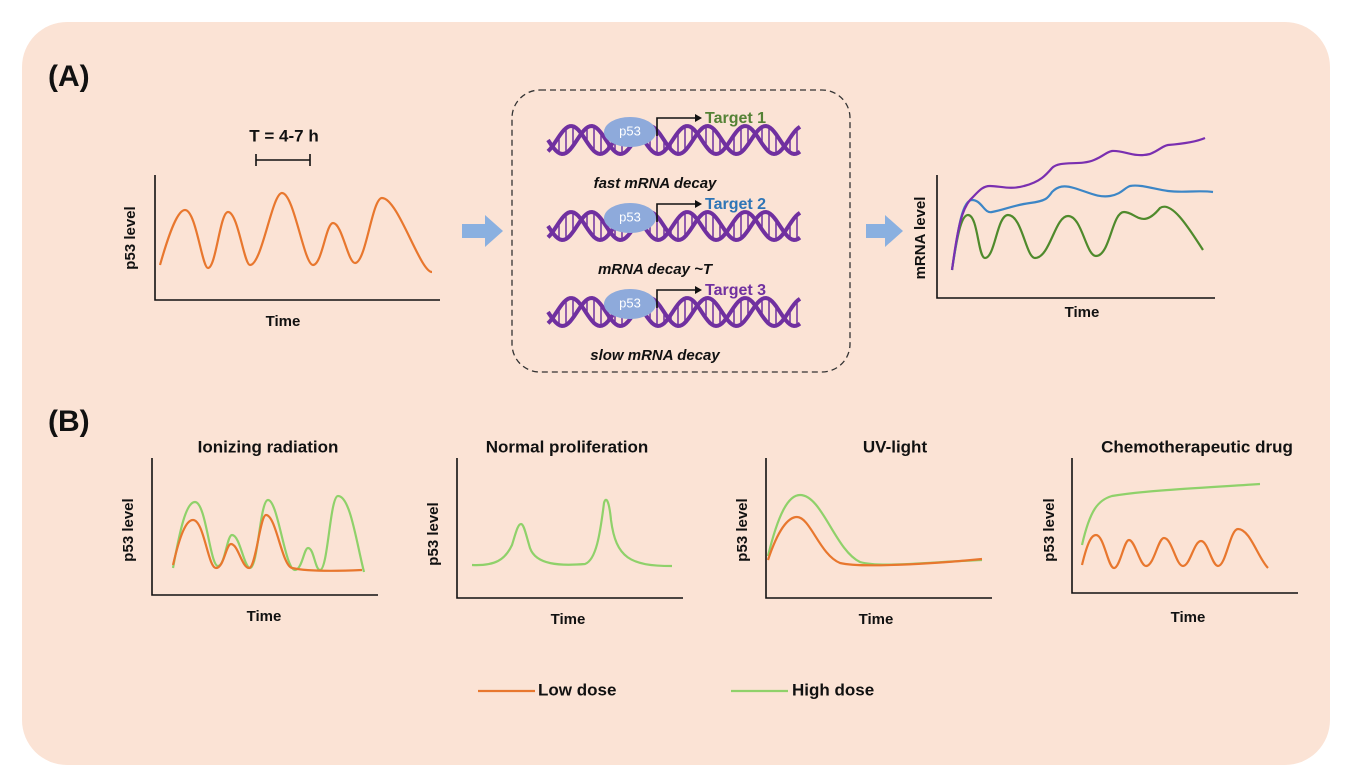 This screenshot has height=773, width=1350. I want to click on mrna-plot: mRNA level Time, so click(1063, 228).